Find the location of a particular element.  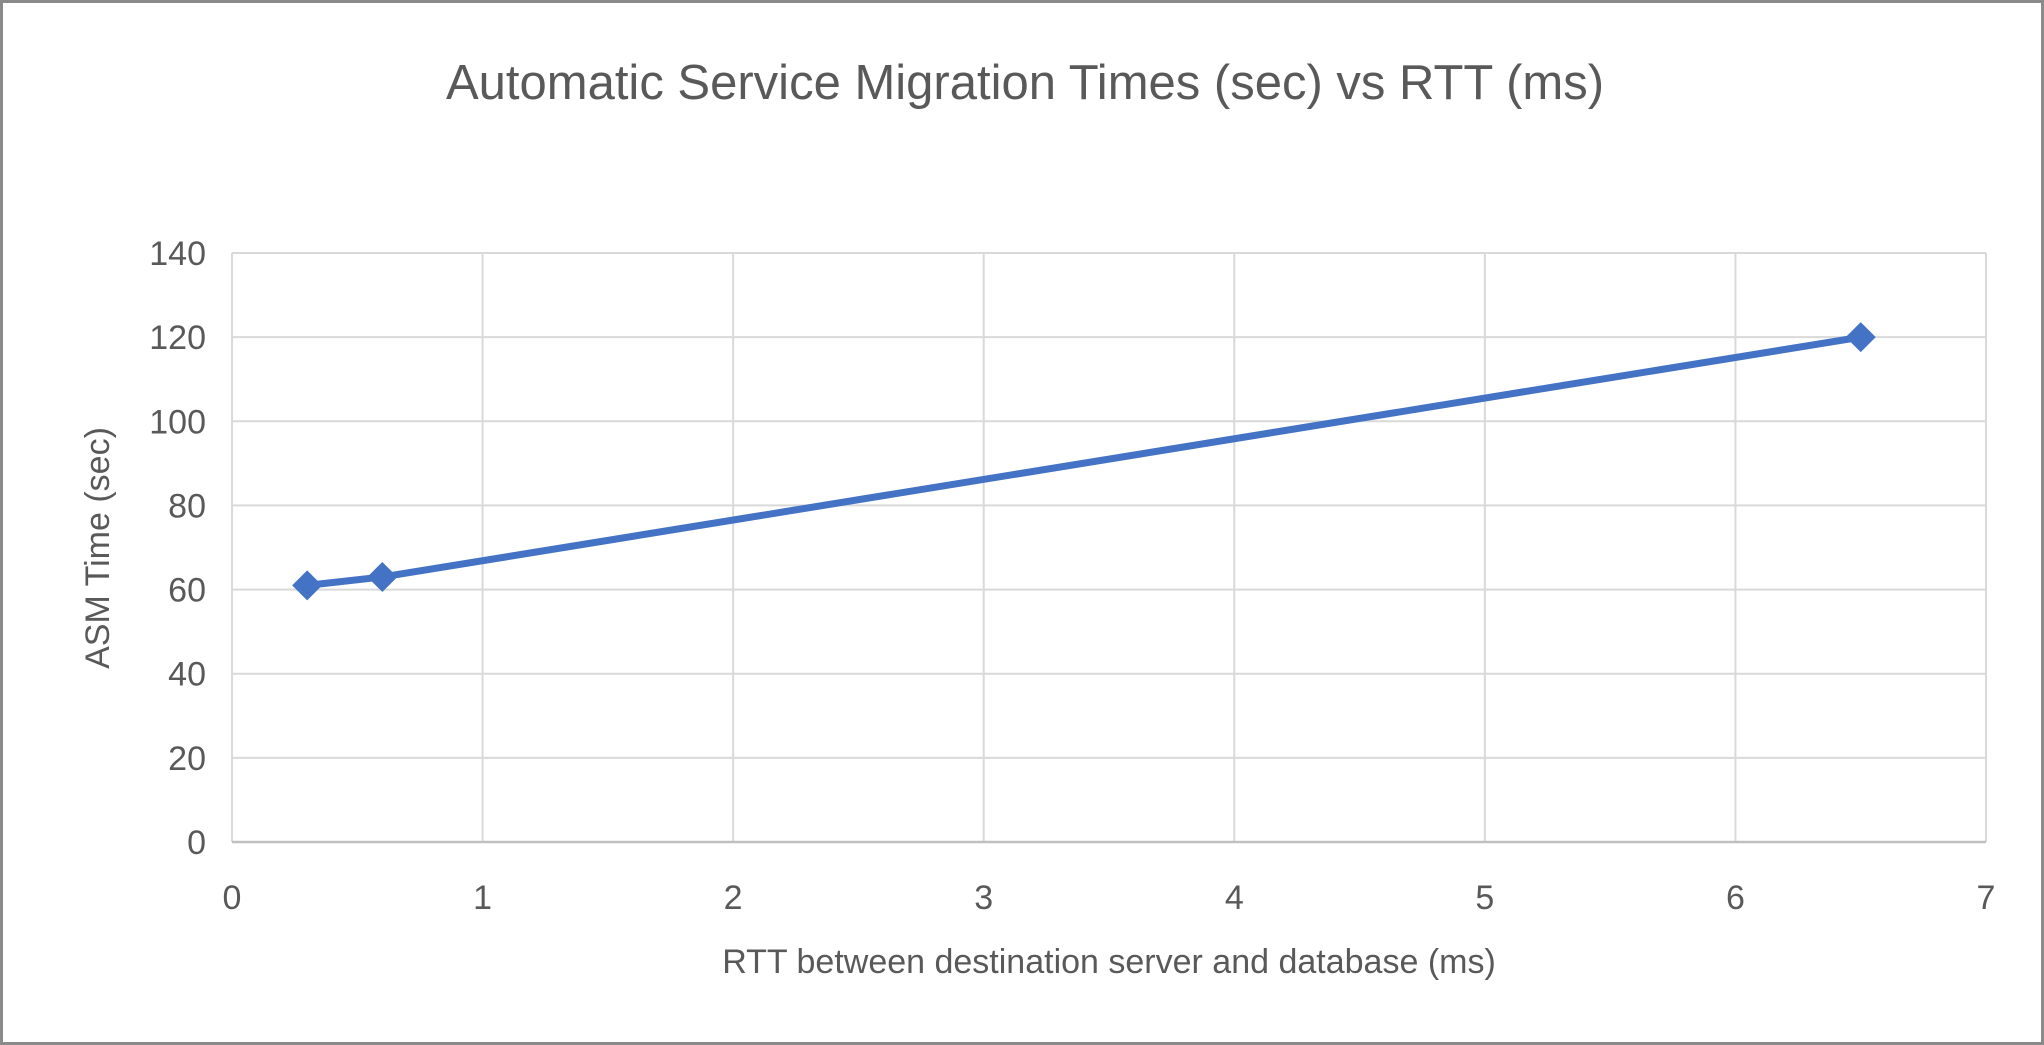

x-axis-tick-label: 2 is located at coordinates (733, 898).